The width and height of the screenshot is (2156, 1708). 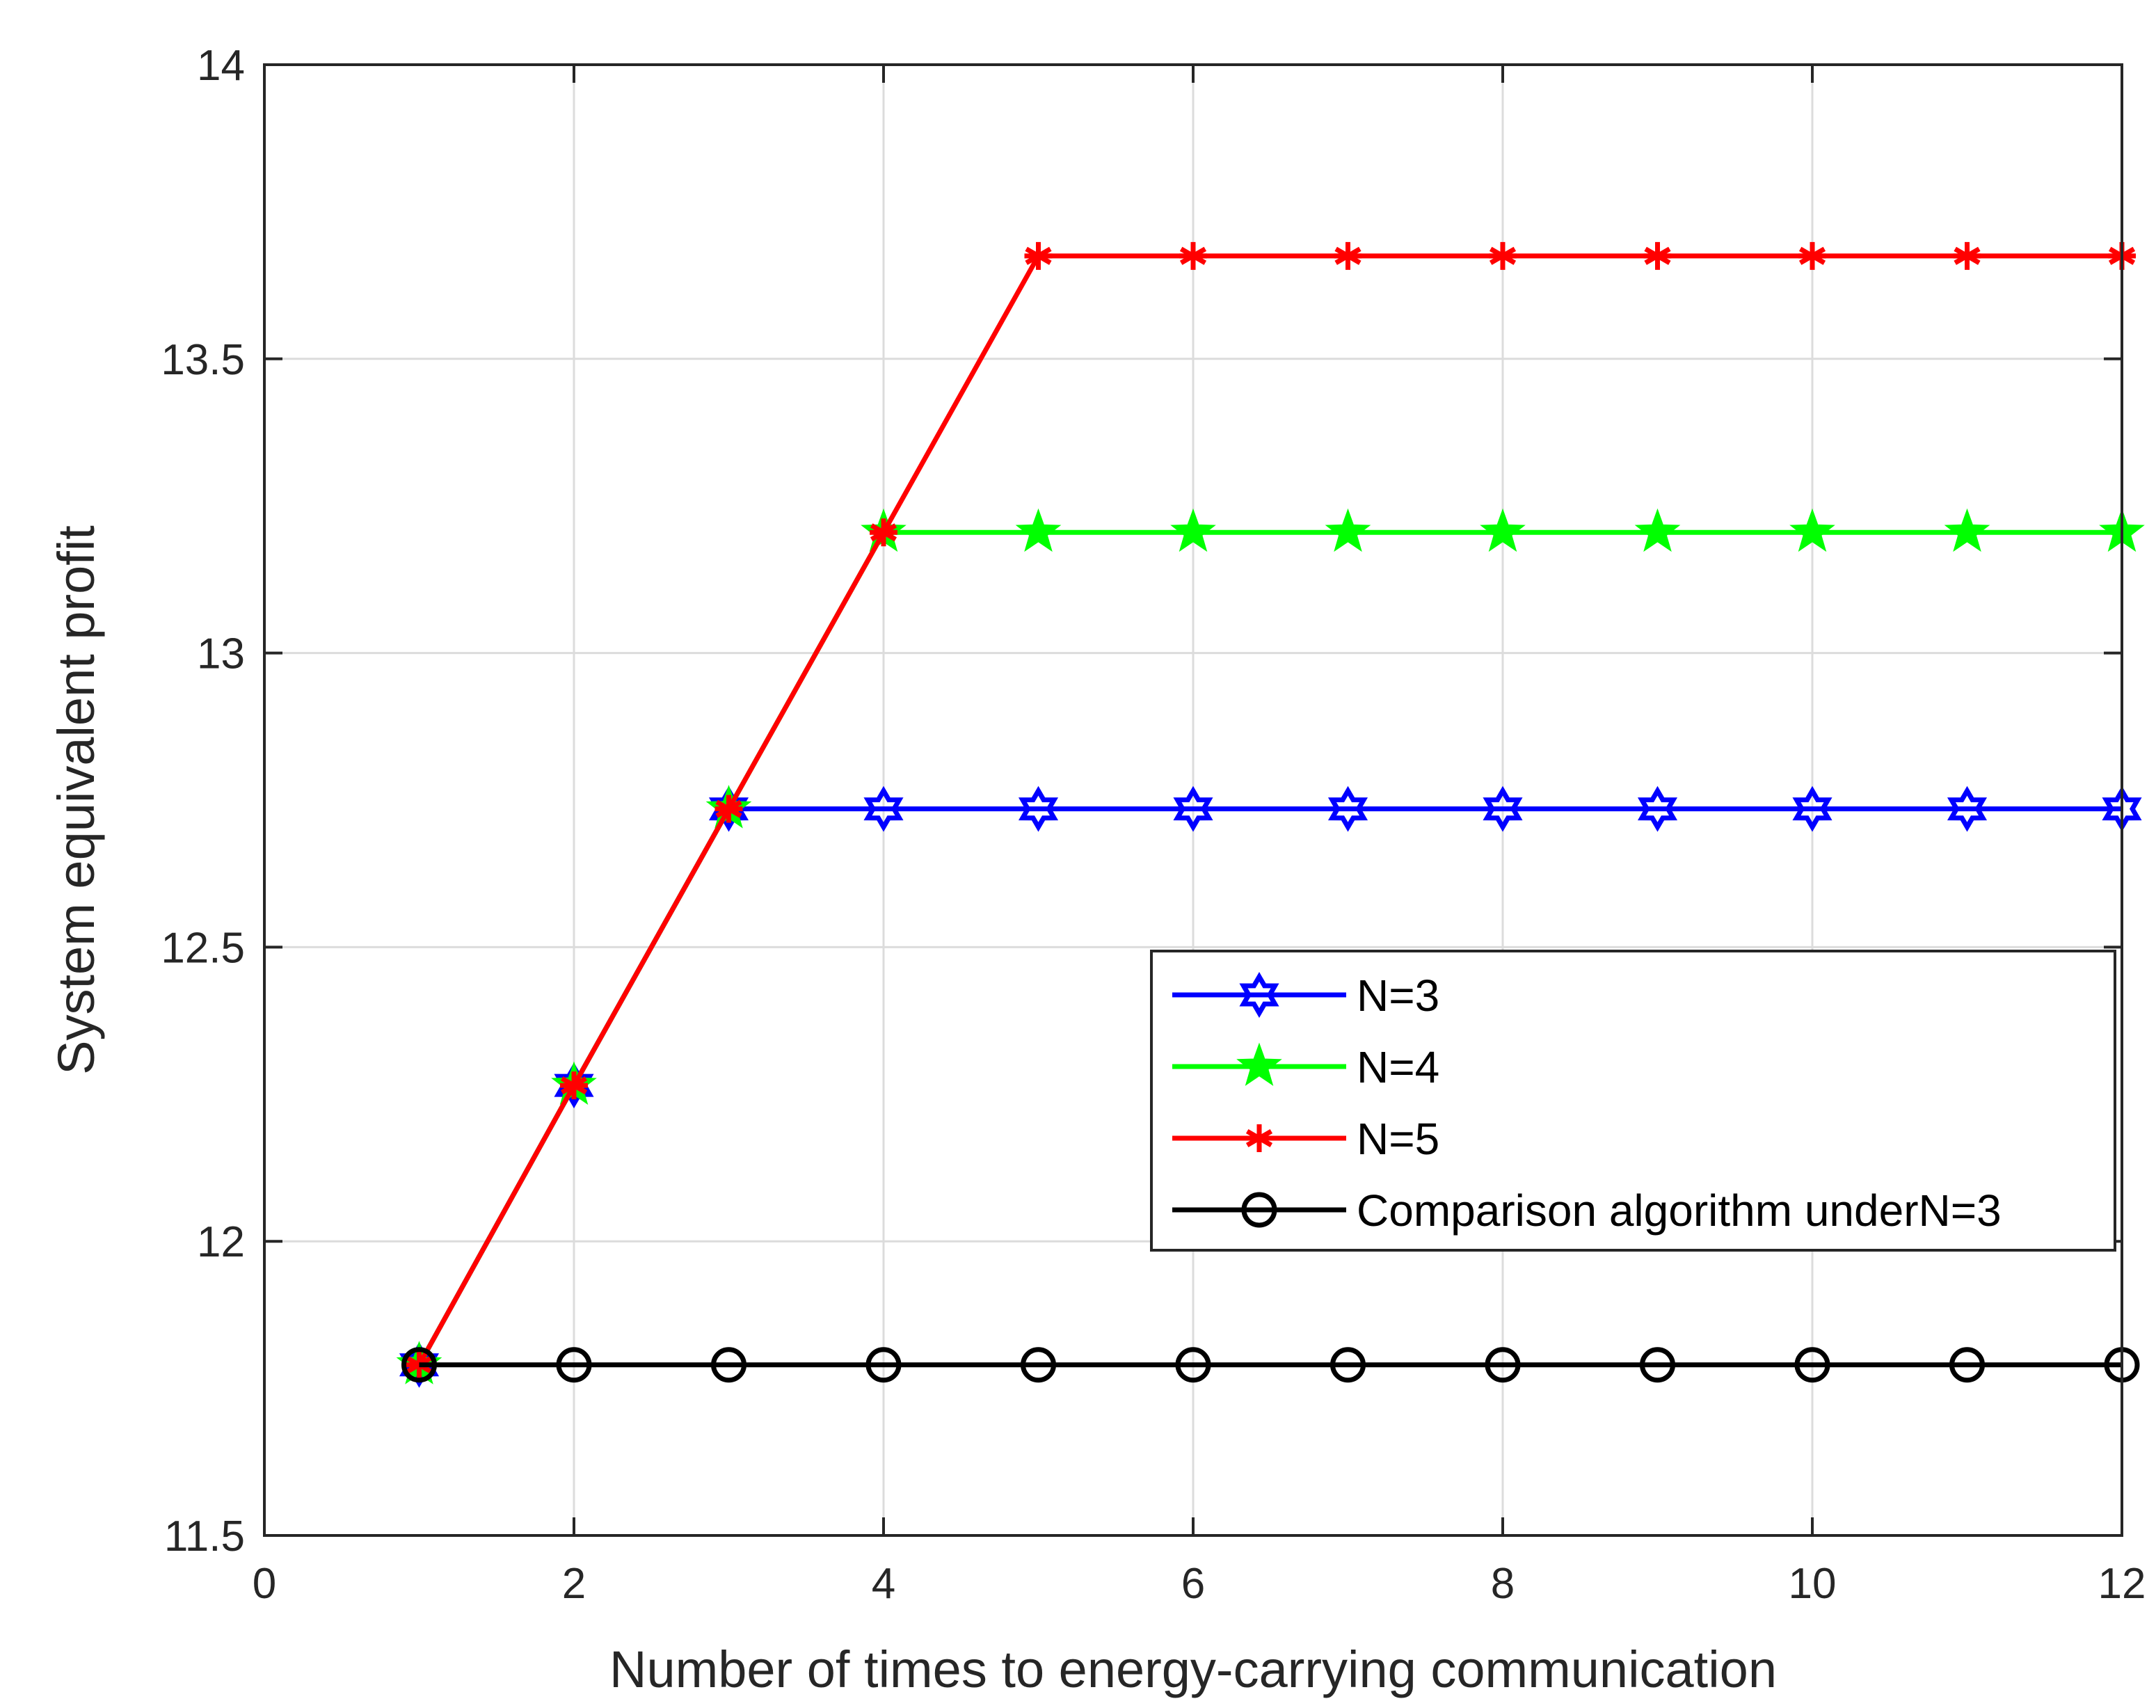 What do you see at coordinates (204, 1537) in the screenshot?
I see `y-tick-label: 11.5` at bounding box center [204, 1537].